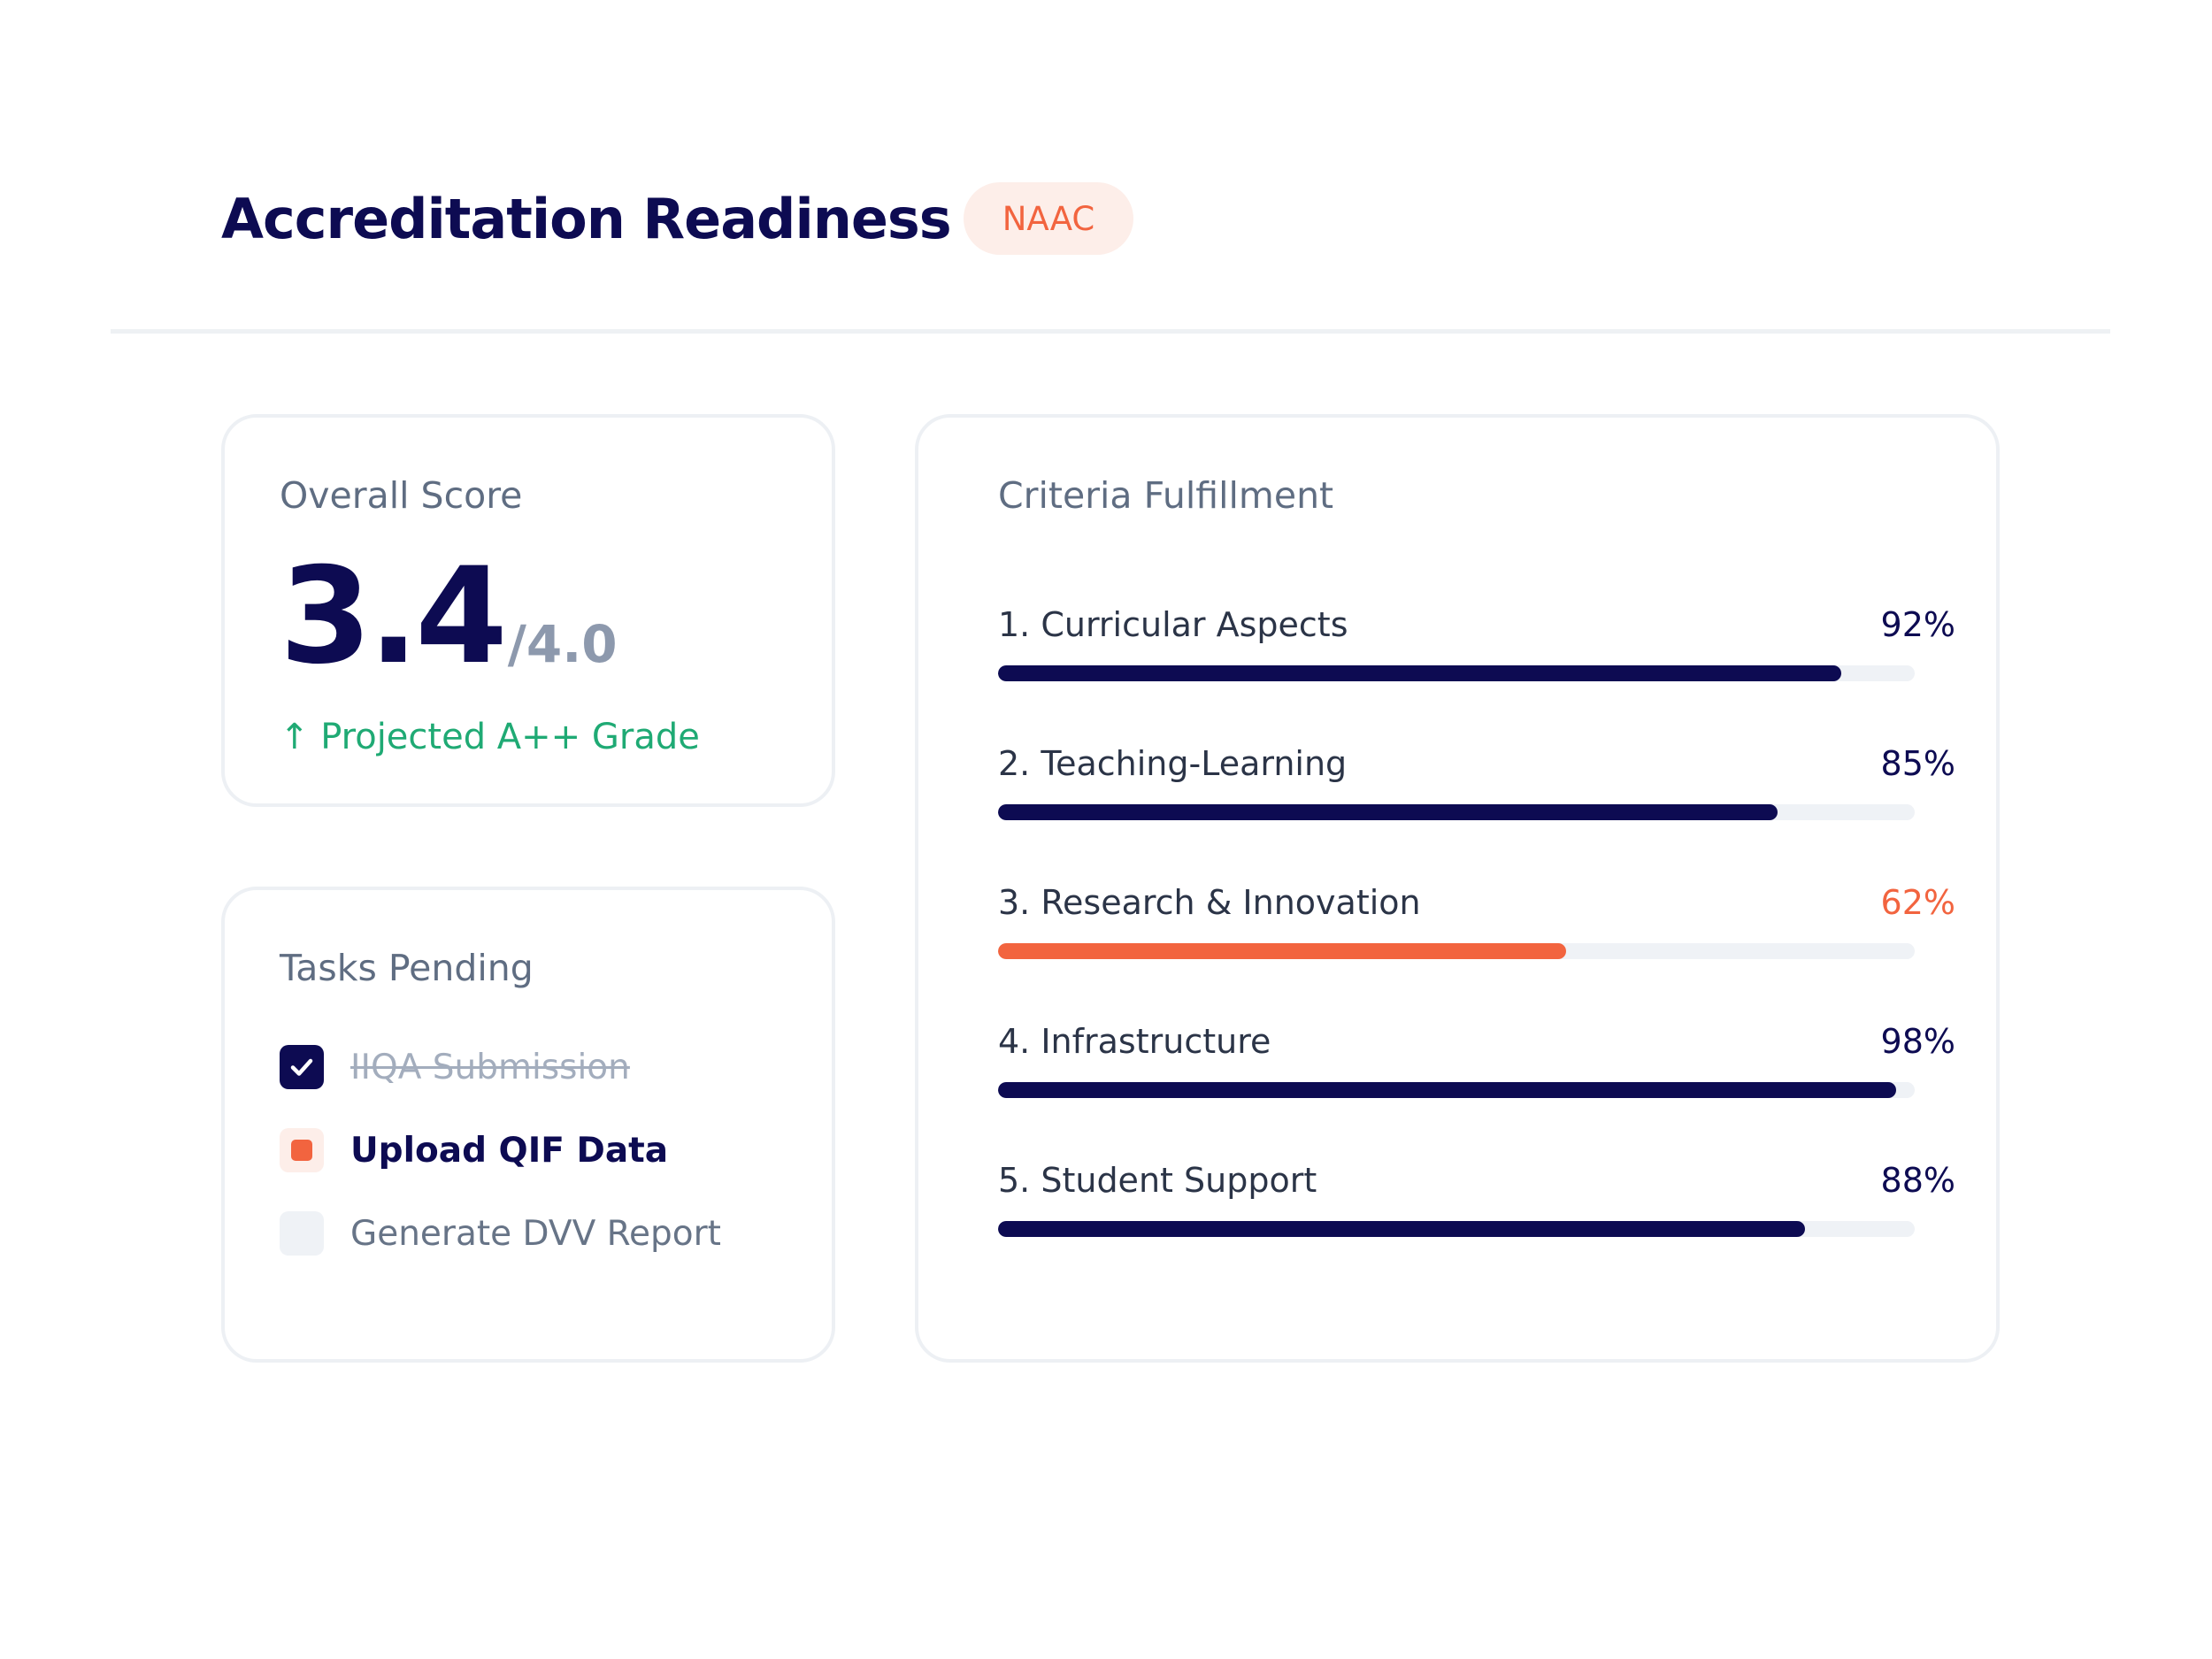 The image size is (2212, 1659). What do you see at coordinates (1477, 658) in the screenshot?
I see `criterion-row: 1. Curricular Aspects 92%` at bounding box center [1477, 658].